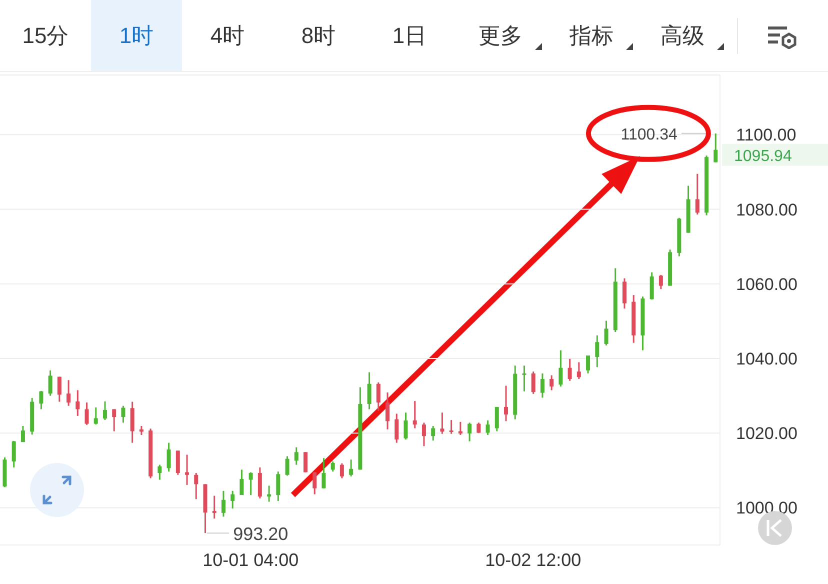  What do you see at coordinates (767, 359) in the screenshot?
I see `y-tick-label: 1040.00` at bounding box center [767, 359].